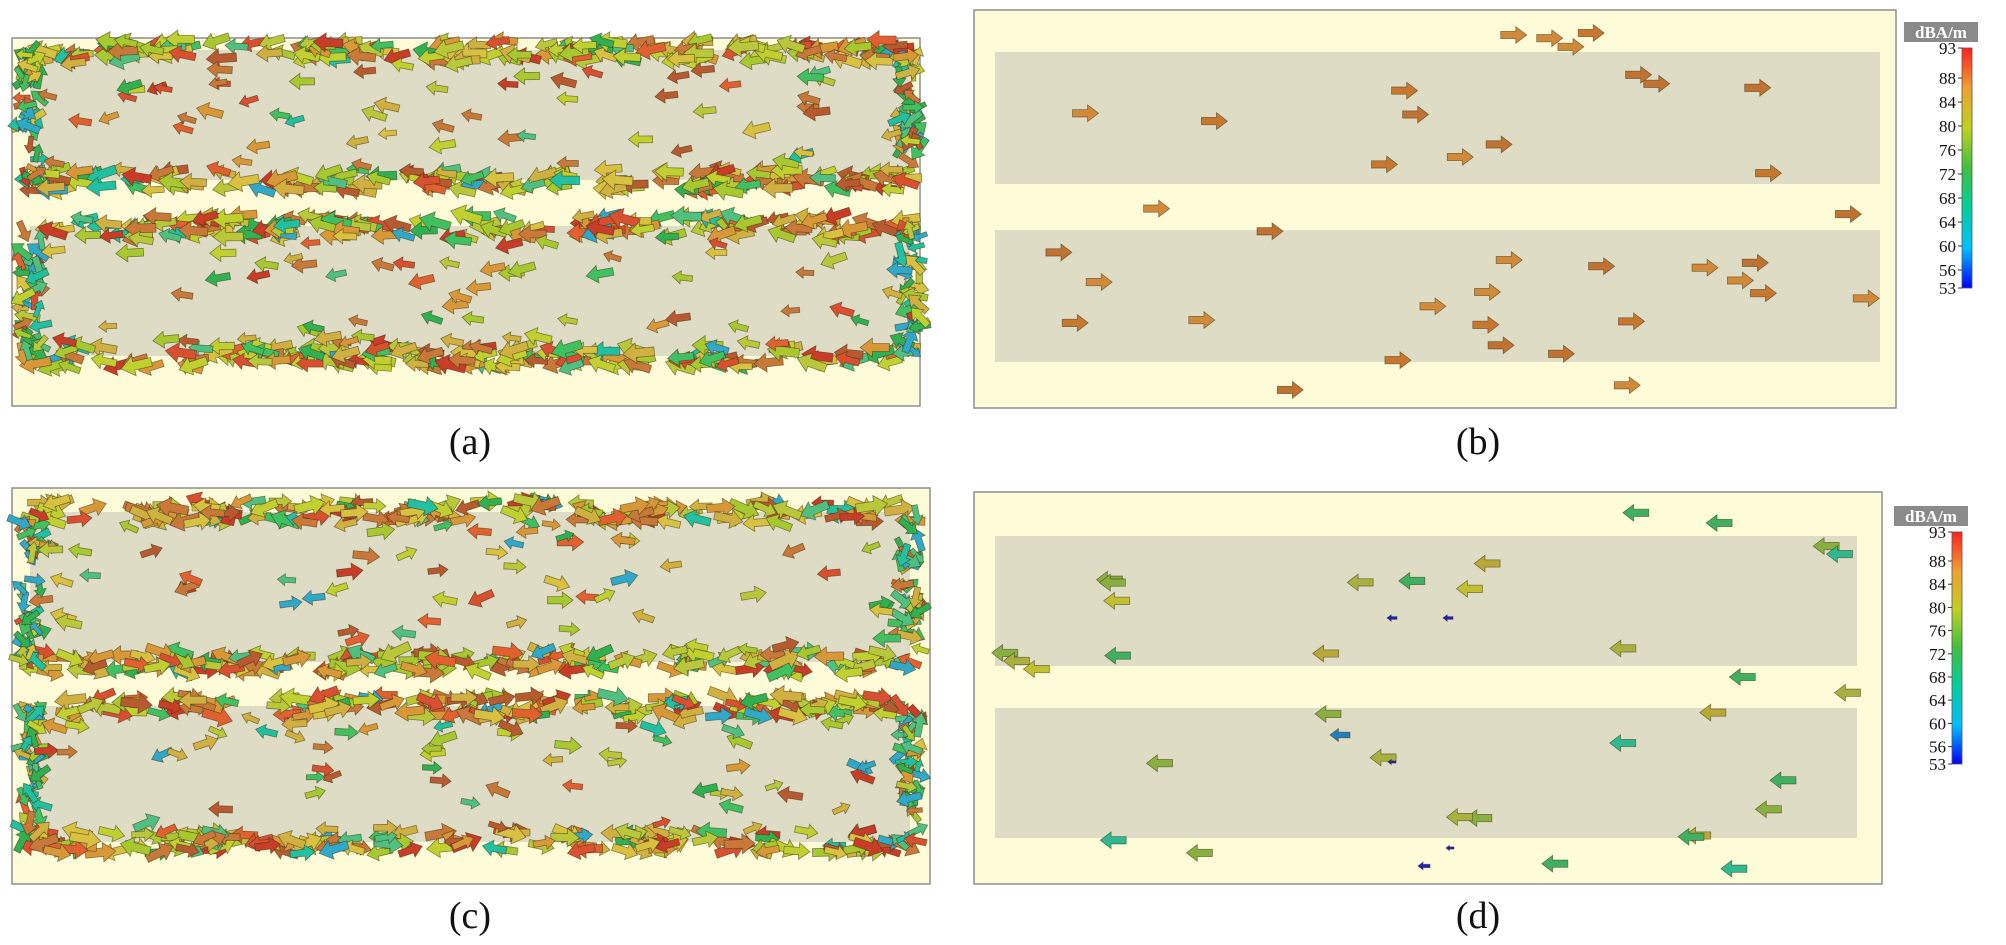  Describe the element at coordinates (1947, 78) in the screenshot. I see `colorbar-tick-label: 88` at that location.